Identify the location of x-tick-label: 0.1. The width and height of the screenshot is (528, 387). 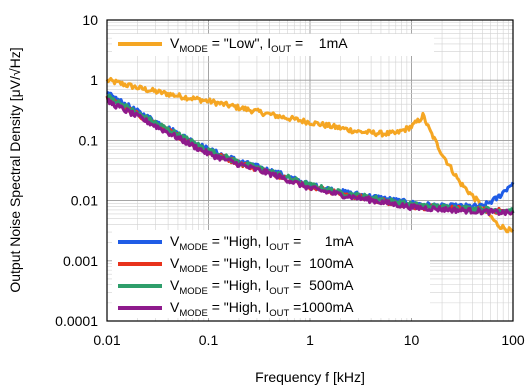
(209, 340).